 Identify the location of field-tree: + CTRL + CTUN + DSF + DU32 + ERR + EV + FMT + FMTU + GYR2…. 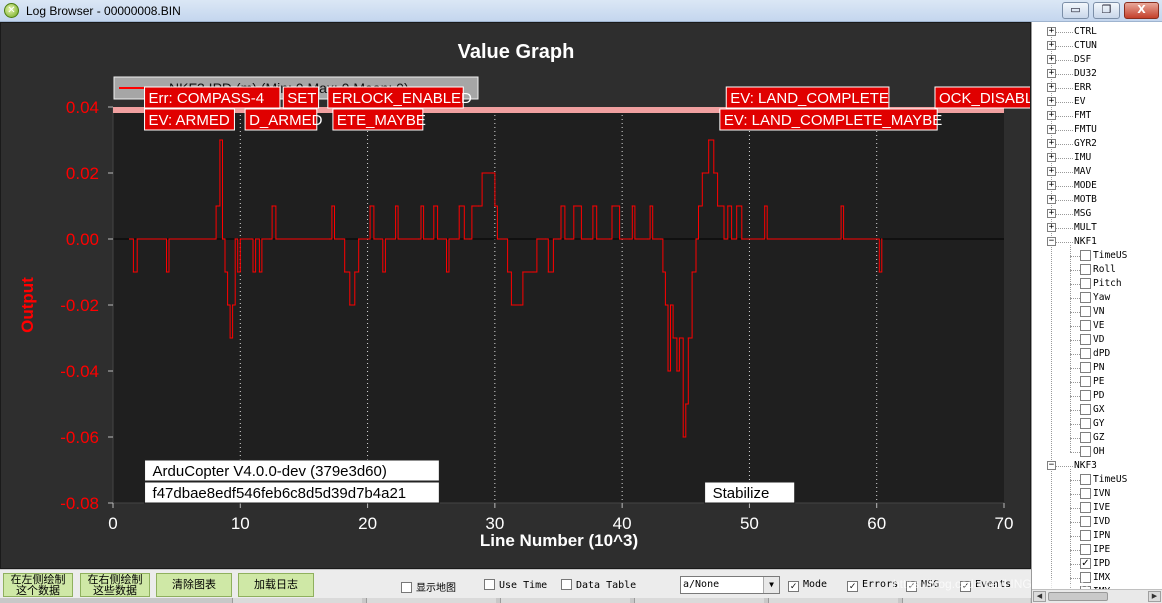
(1097, 305).